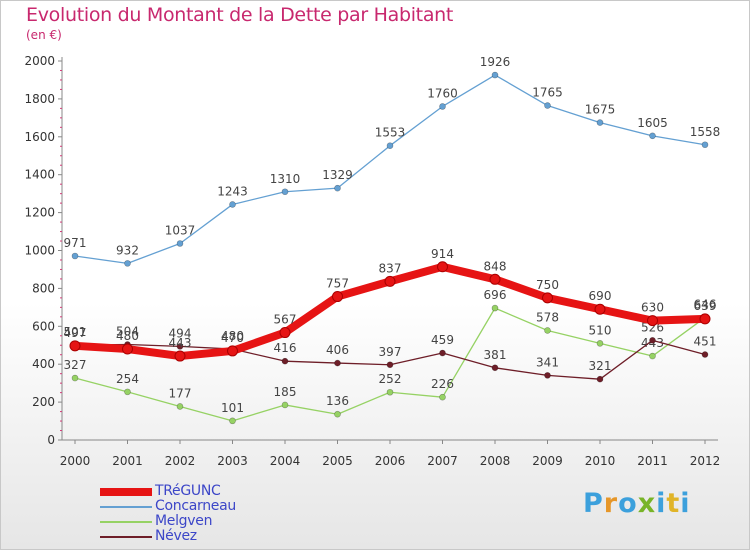 The image size is (750, 550). I want to click on data-label-concarneau: 1553, so click(390, 133).